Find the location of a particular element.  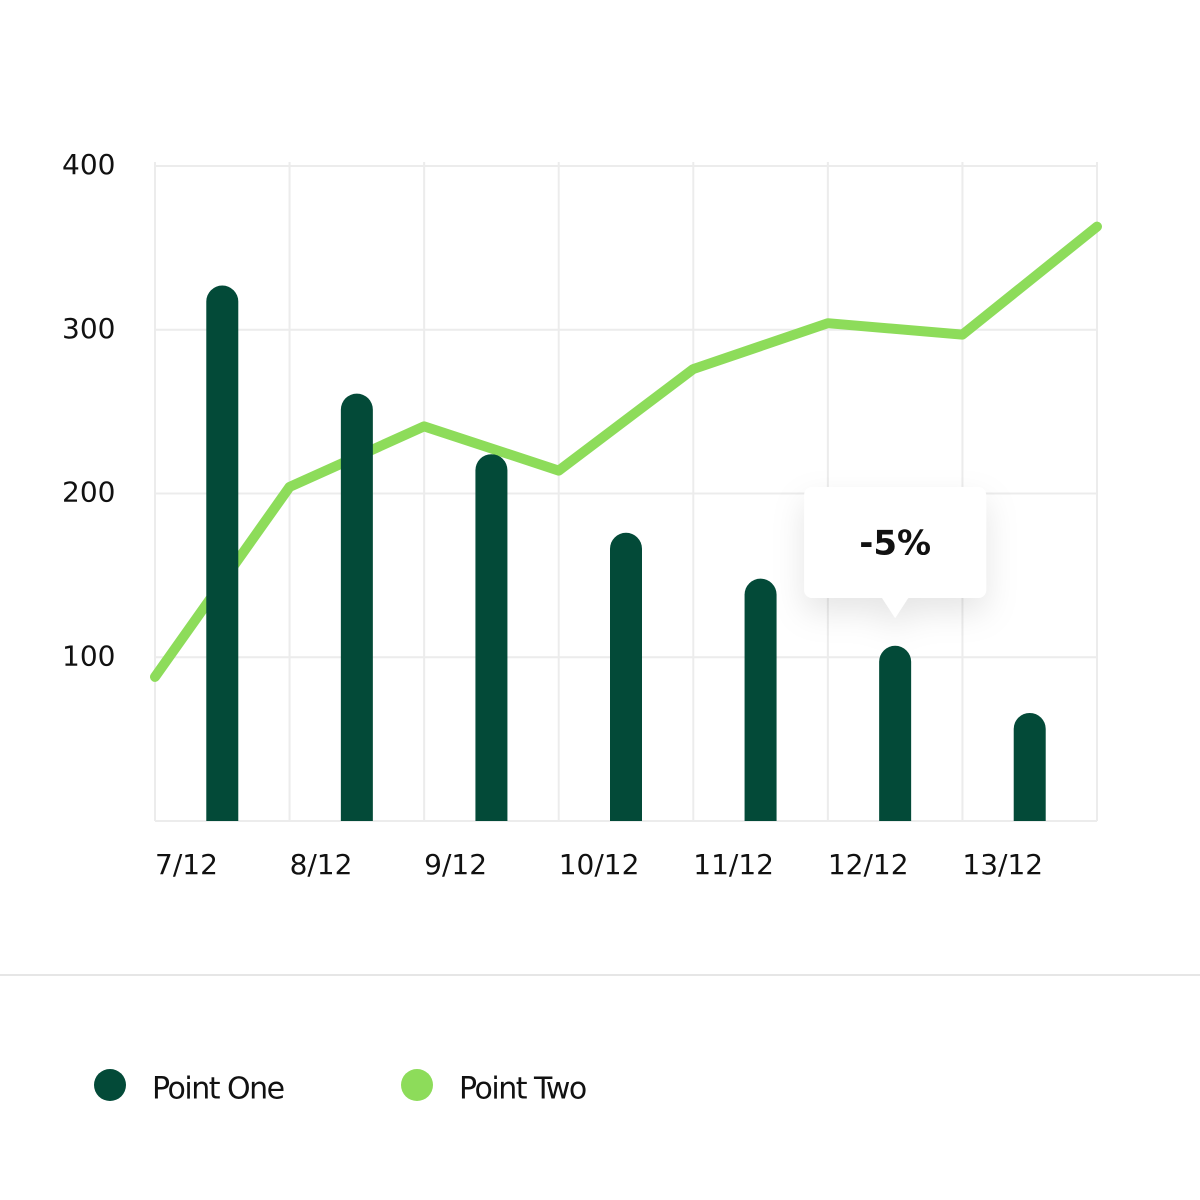

x-tick-label: 11/12 is located at coordinates (733, 864).